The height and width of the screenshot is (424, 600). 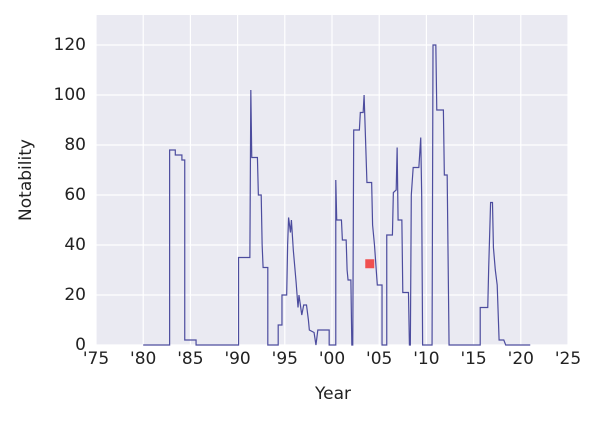 I want to click on x-tick-label: '20, so click(x=521, y=359).